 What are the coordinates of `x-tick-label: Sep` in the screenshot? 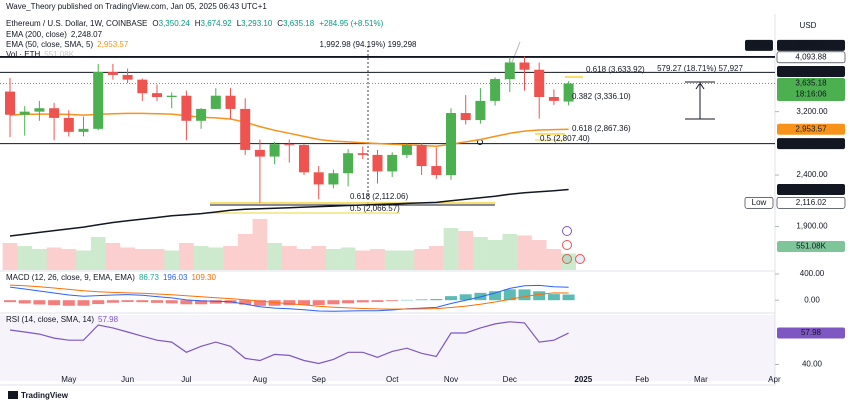 It's located at (319, 379).